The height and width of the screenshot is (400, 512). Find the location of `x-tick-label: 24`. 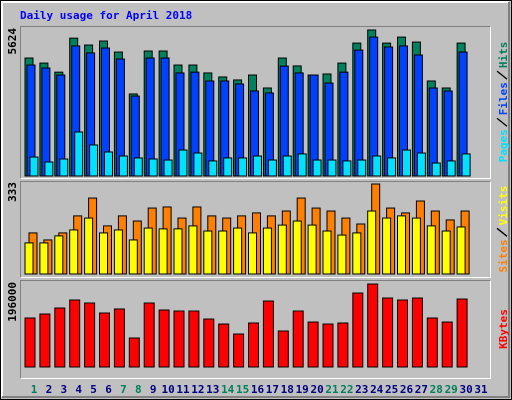

x-tick-label: 24 is located at coordinates (377, 389).